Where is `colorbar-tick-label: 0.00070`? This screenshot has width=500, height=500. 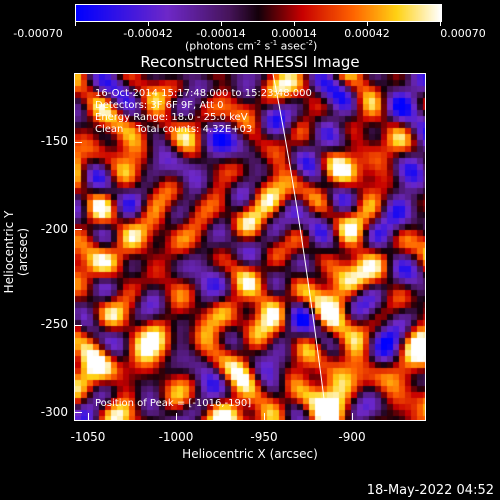 colorbar-tick-label: 0.00070 is located at coordinates (463, 33).